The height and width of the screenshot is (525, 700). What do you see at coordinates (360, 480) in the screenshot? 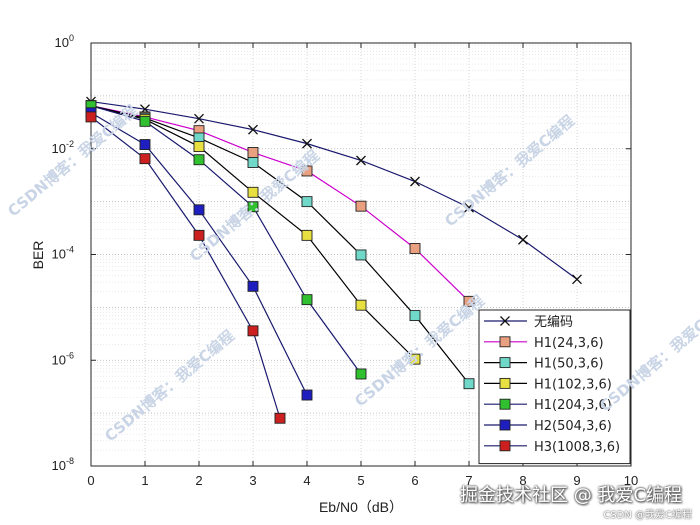
I see `x-tick-label: 5` at bounding box center [360, 480].